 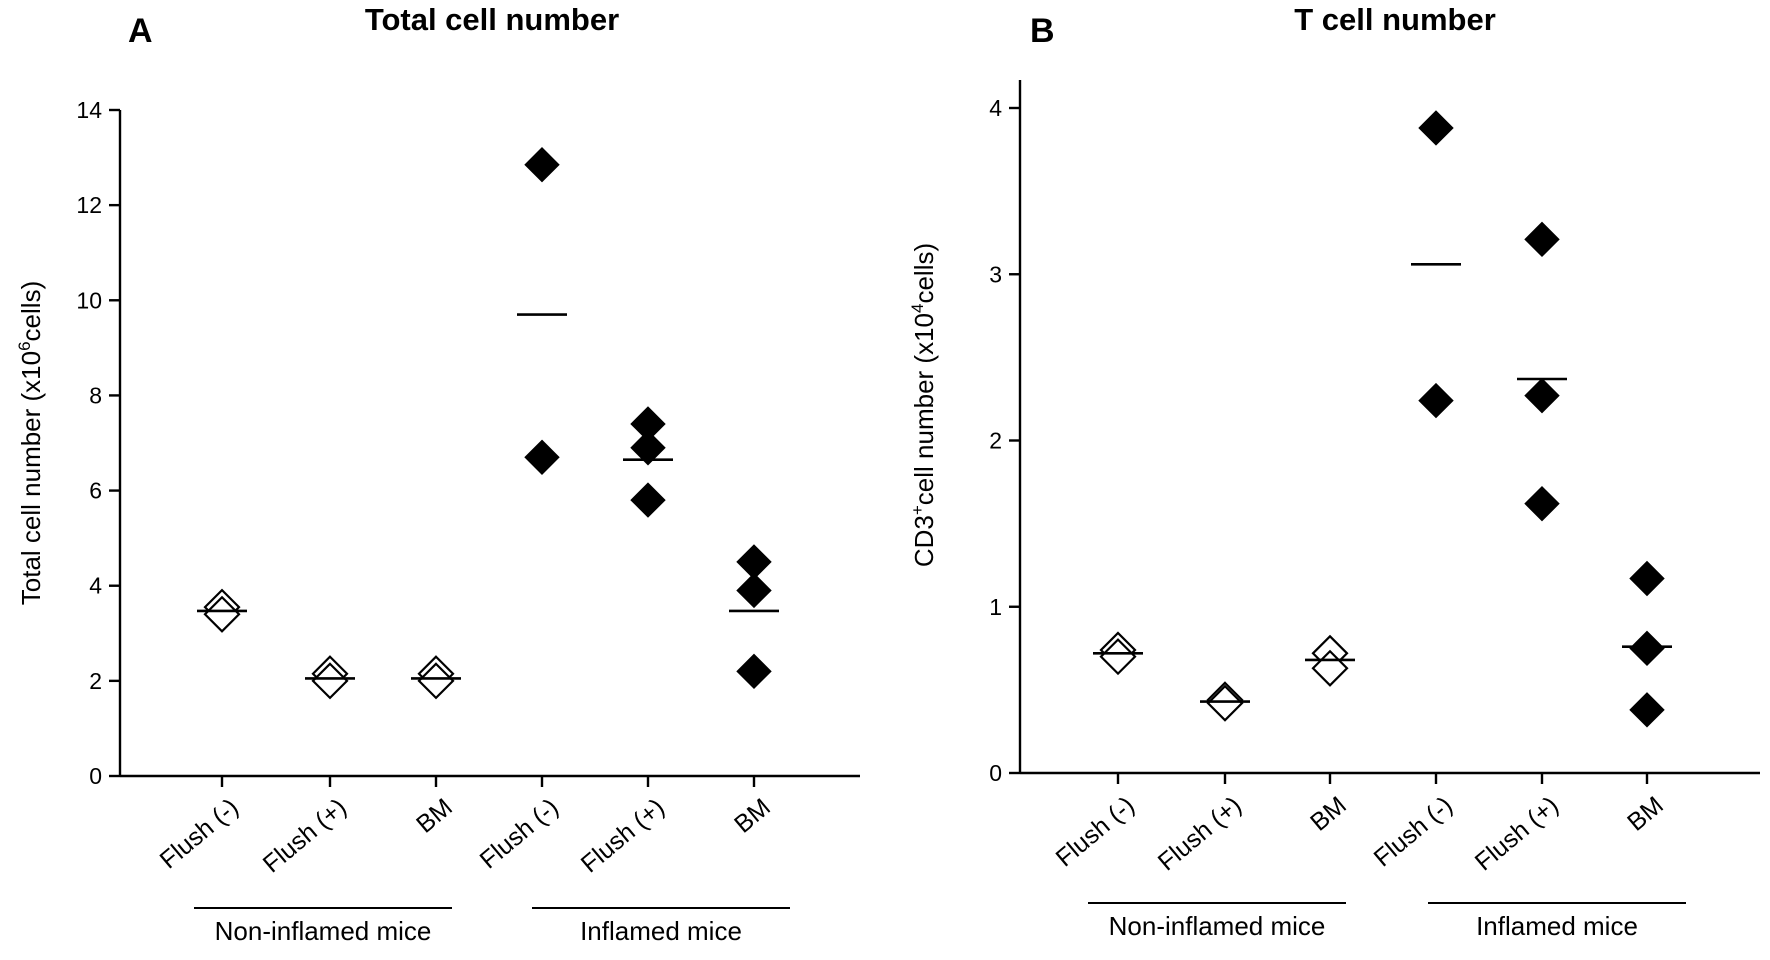 What do you see at coordinates (995, 274) in the screenshot?
I see `panel-b-y-tick-label: 3` at bounding box center [995, 274].